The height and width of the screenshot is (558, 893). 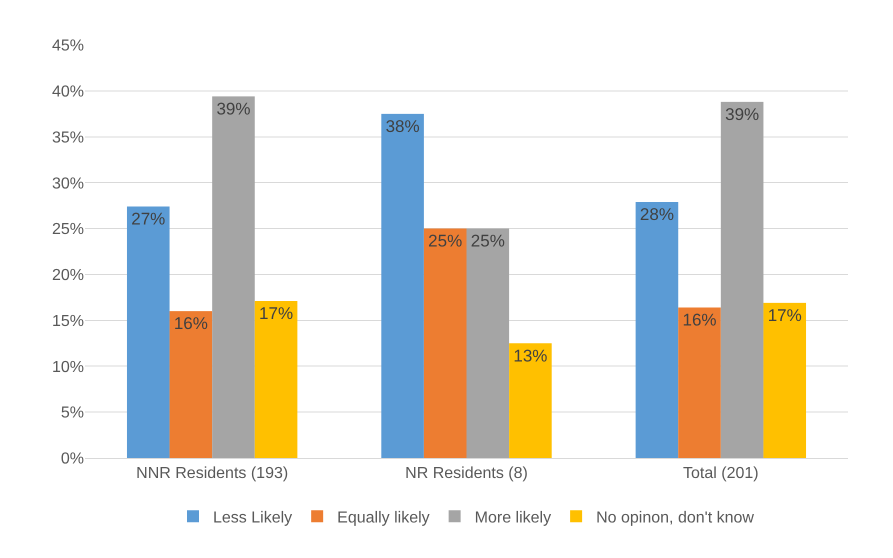 What do you see at coordinates (72, 459) in the screenshot?
I see `y-tick-label: 0%` at bounding box center [72, 459].